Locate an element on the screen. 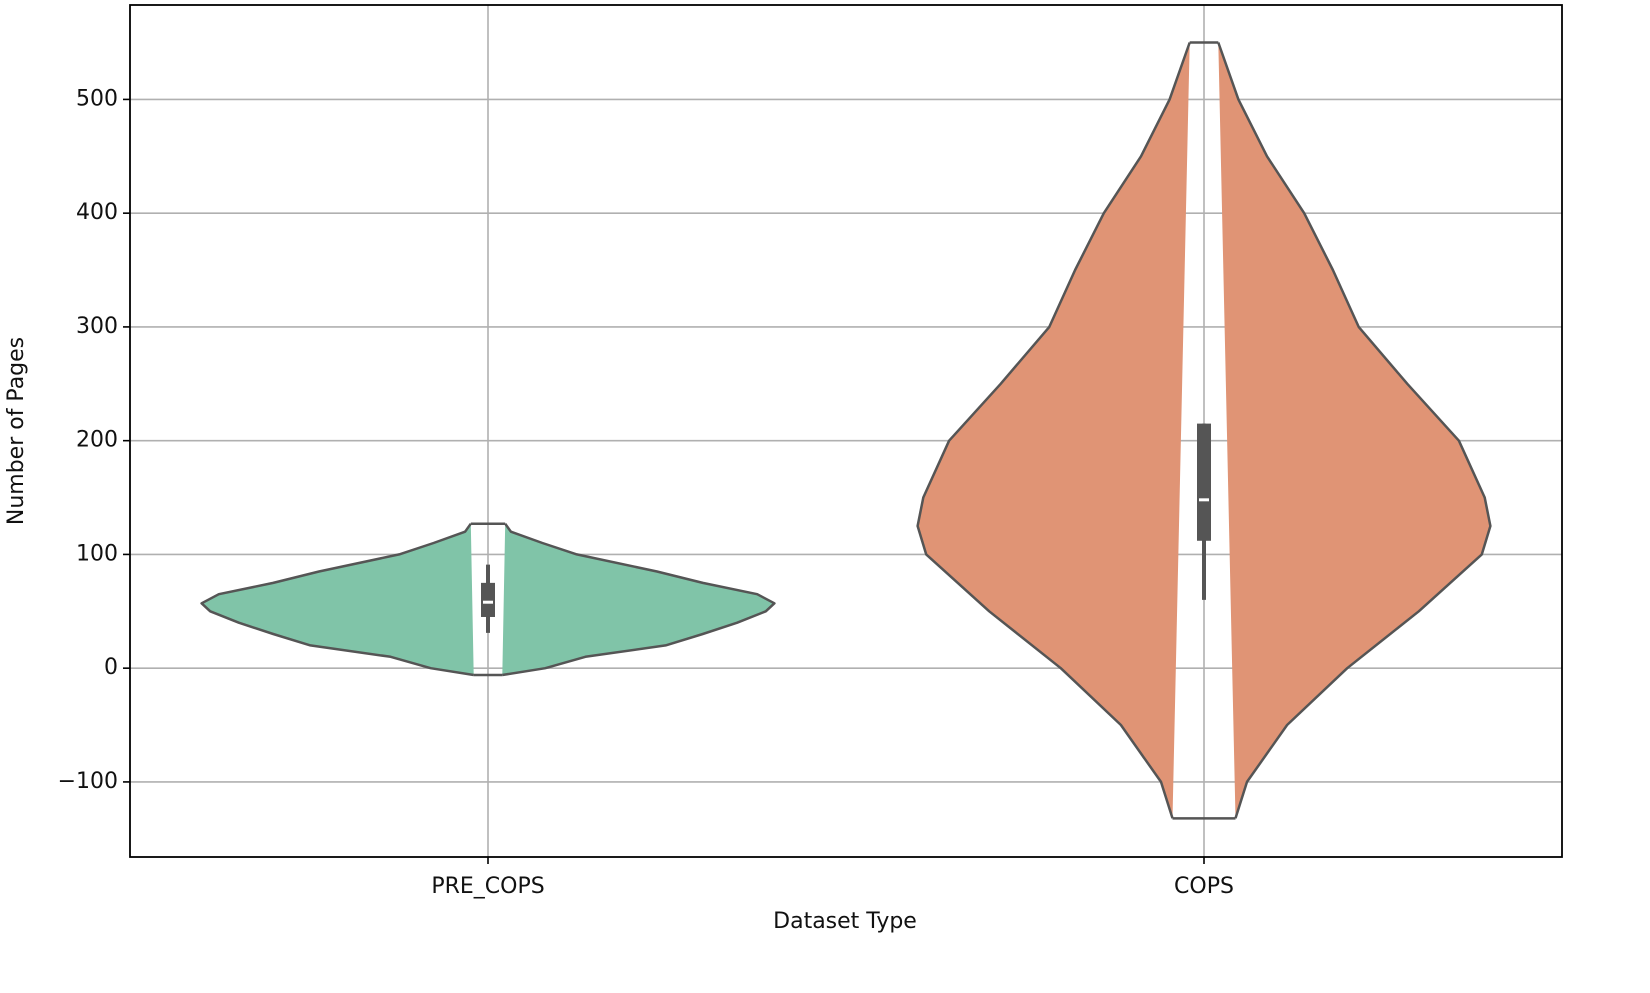 The width and height of the screenshot is (1650, 993). x-tick-label: PRE_COPS is located at coordinates (487, 886).